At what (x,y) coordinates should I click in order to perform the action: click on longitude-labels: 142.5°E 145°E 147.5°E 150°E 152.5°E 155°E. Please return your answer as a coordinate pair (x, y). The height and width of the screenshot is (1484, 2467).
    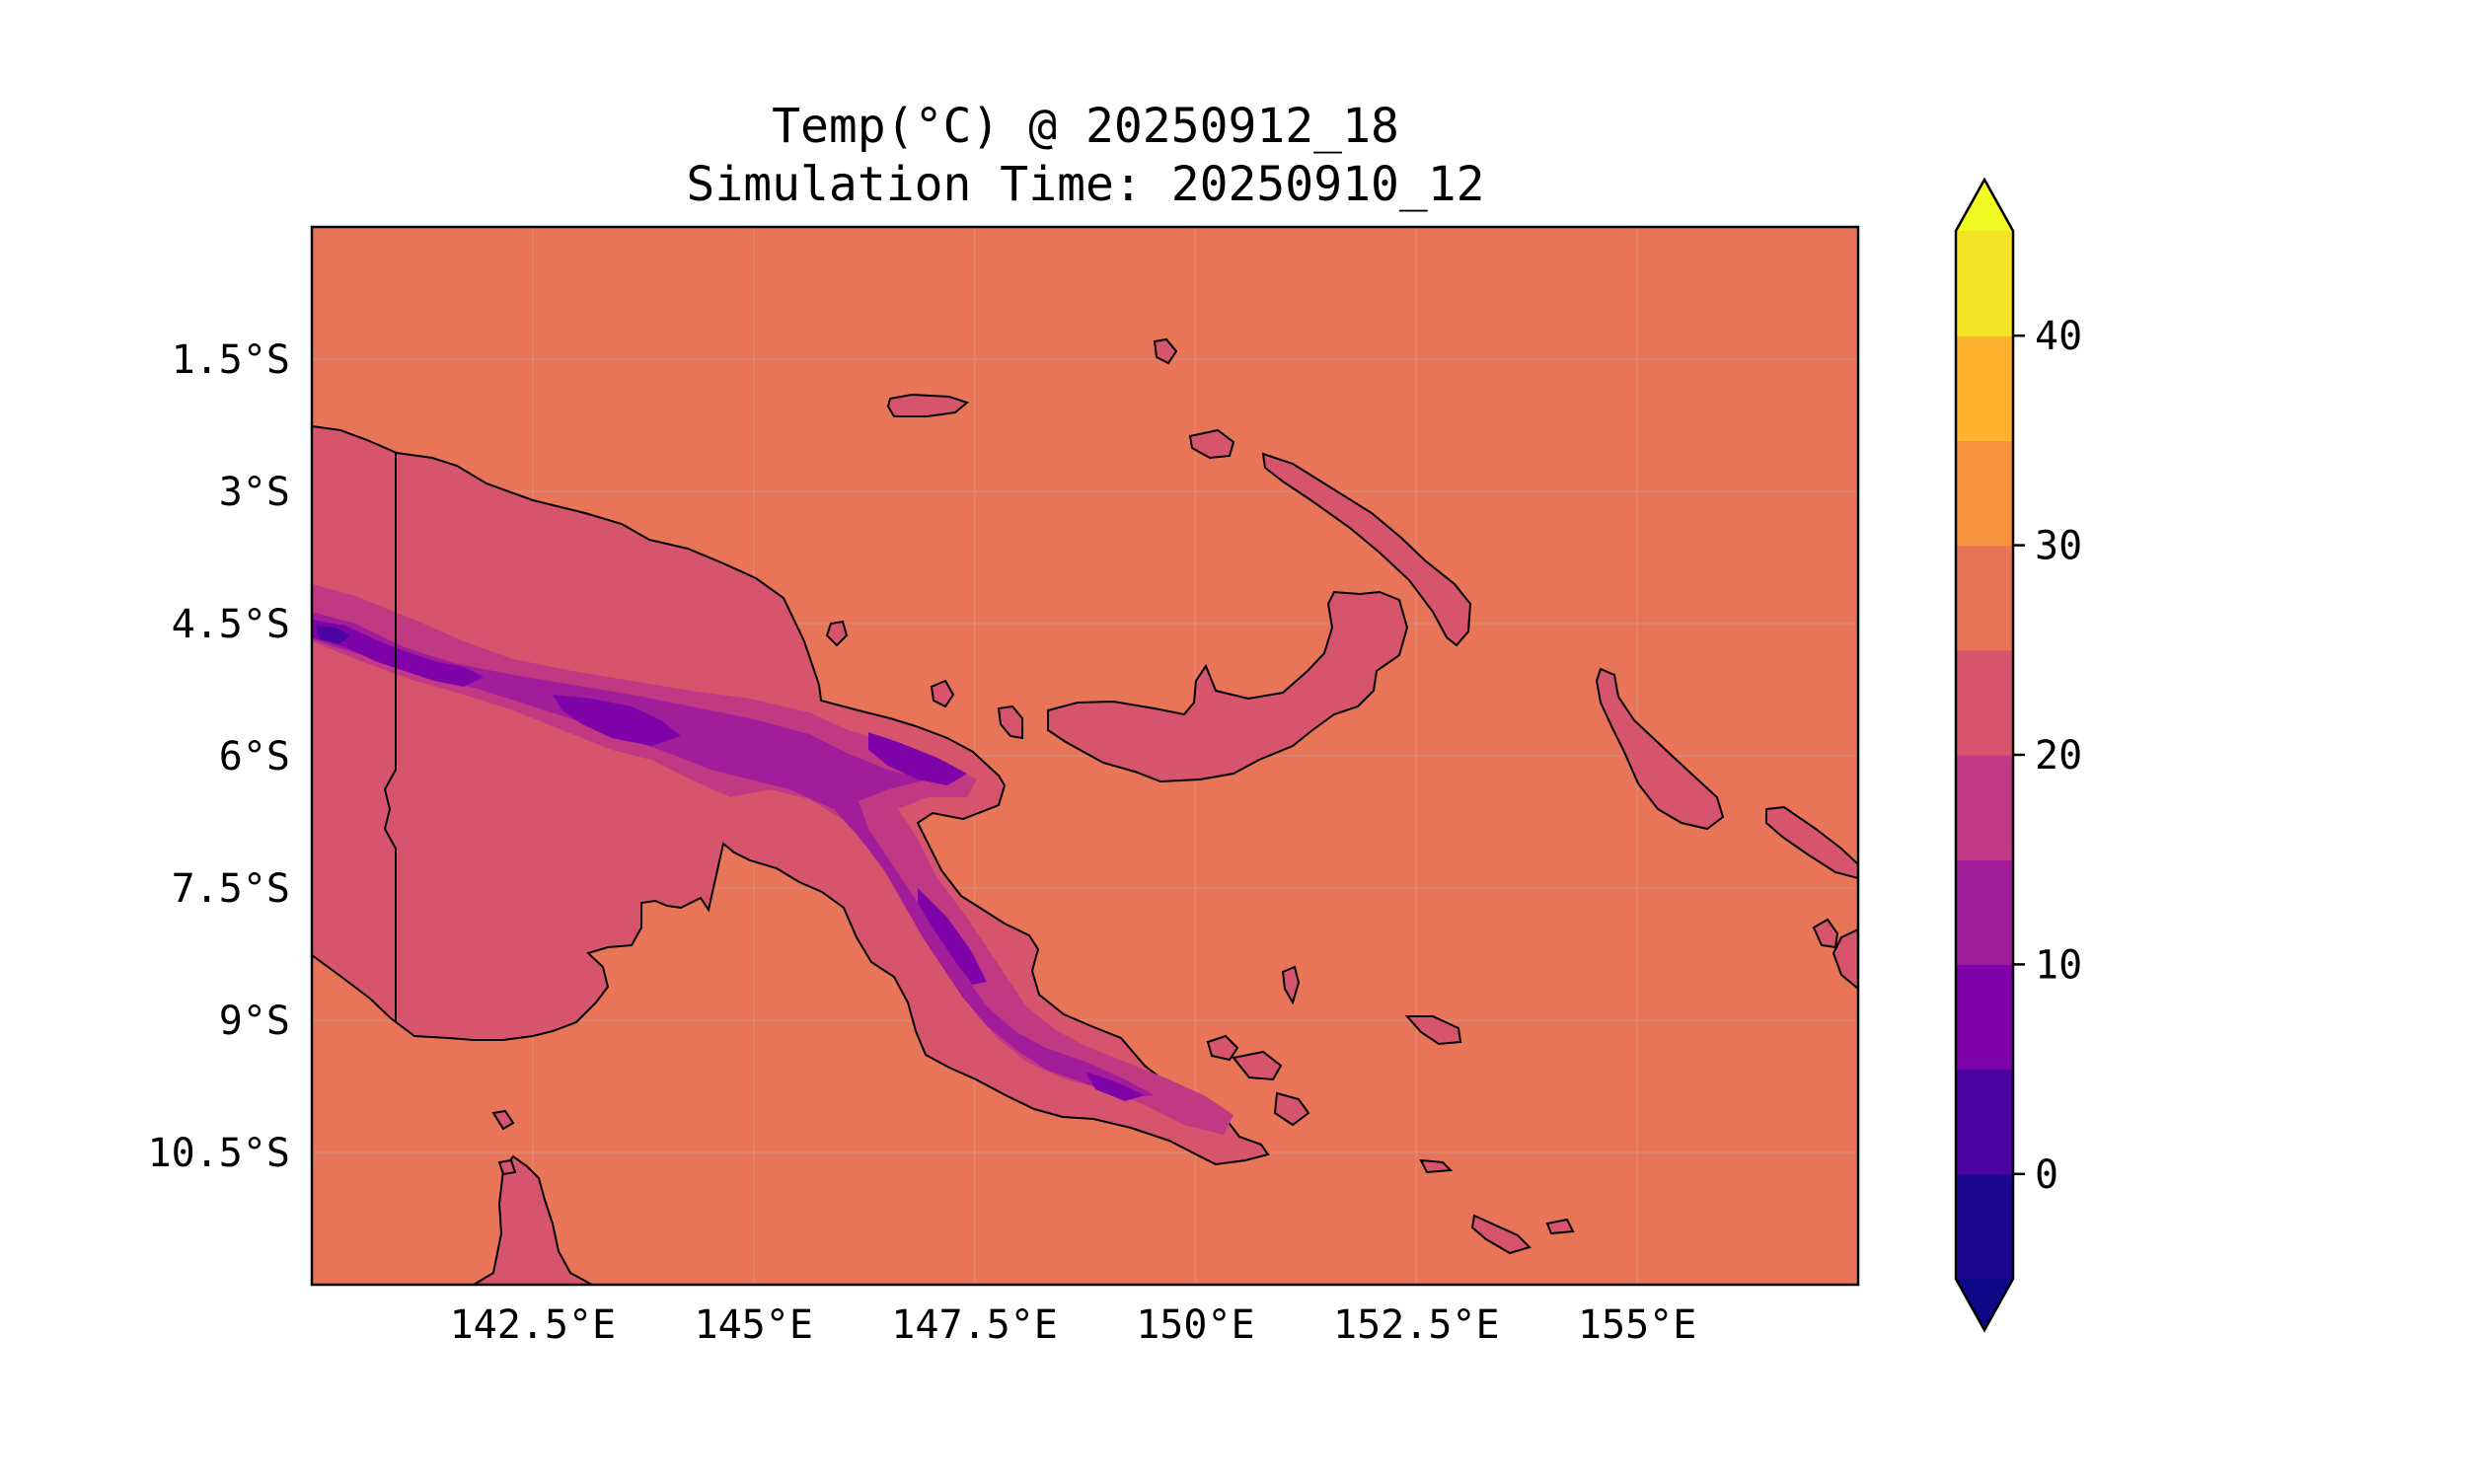
    Looking at the image, I should click on (1073, 1325).